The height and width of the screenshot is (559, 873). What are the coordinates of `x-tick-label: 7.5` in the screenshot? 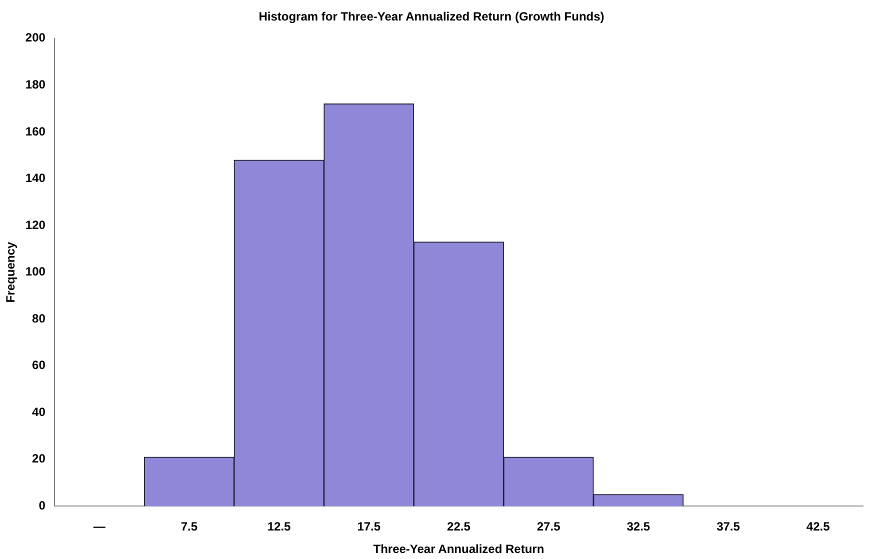 It's located at (189, 527).